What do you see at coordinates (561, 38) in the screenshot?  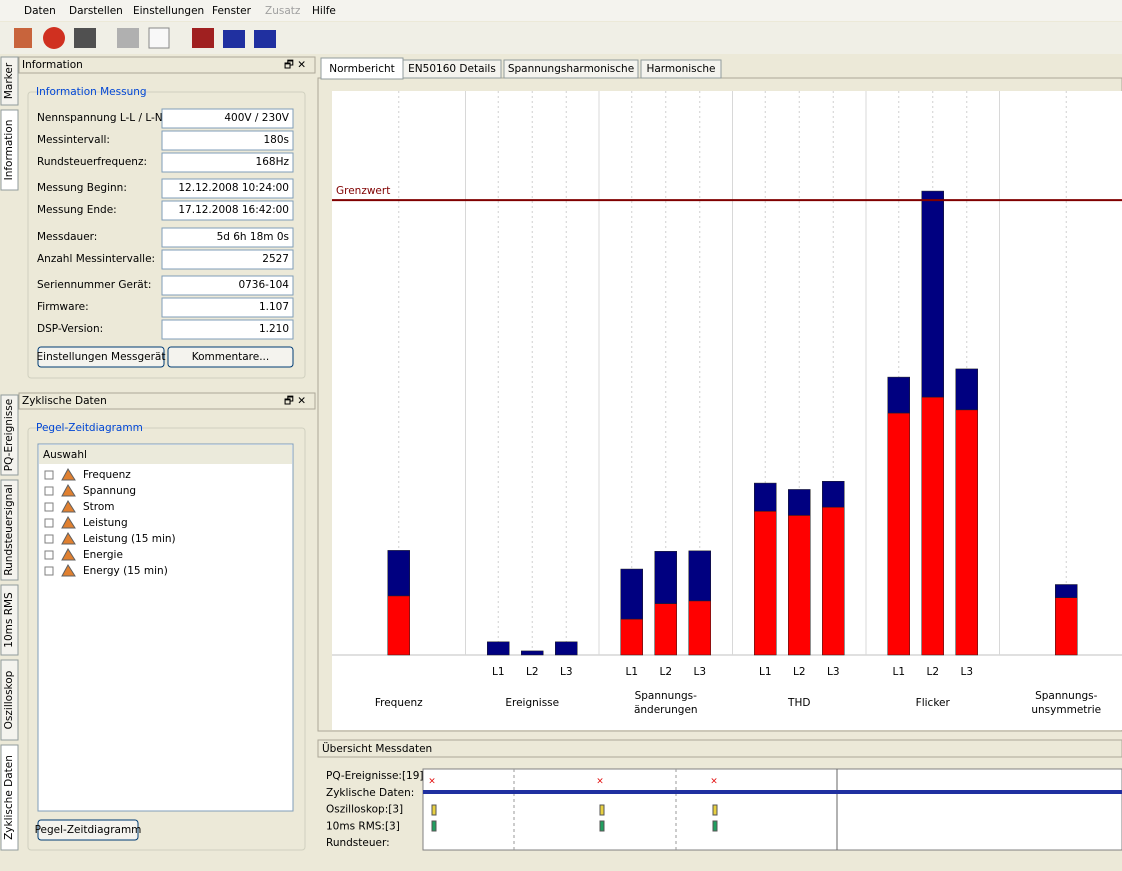 I see `toolbar` at bounding box center [561, 38].